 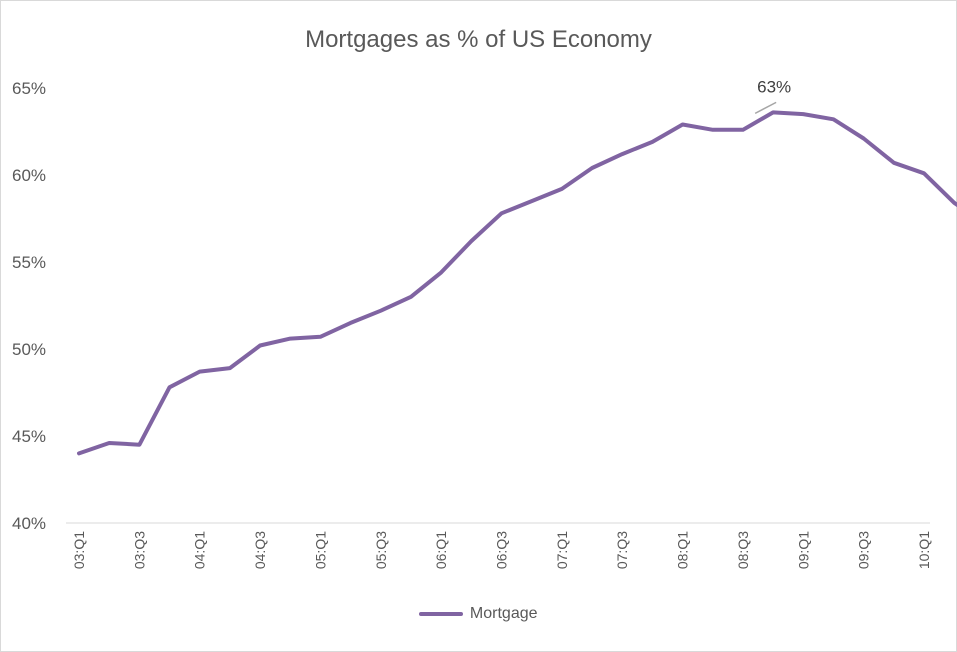 What do you see at coordinates (774, 86) in the screenshot?
I see `data-label: 63%` at bounding box center [774, 86].